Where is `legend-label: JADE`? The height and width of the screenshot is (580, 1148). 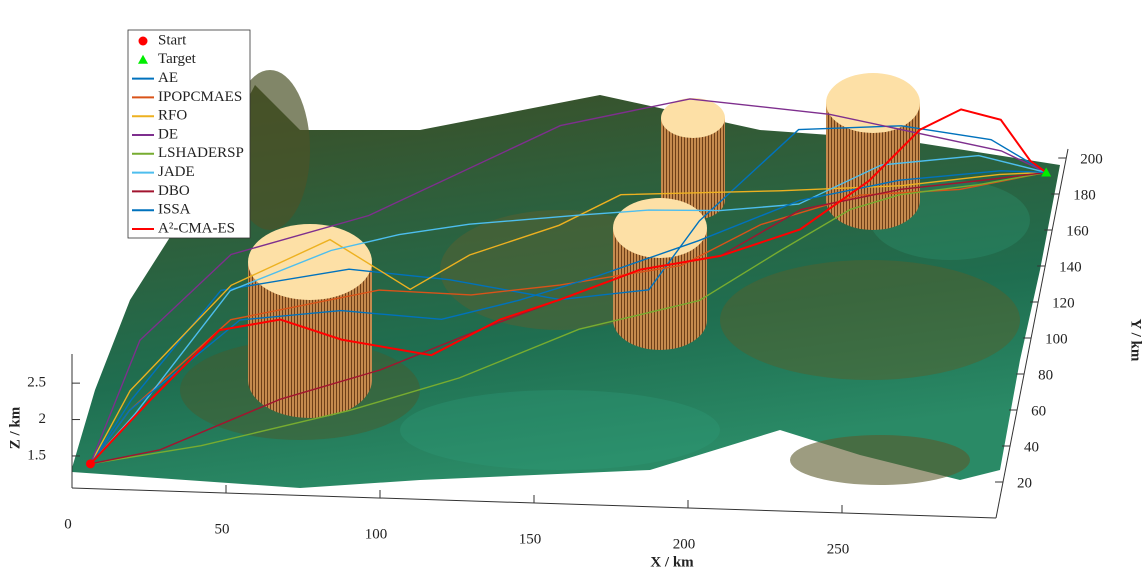
legend-label: JADE is located at coordinates (176, 172).